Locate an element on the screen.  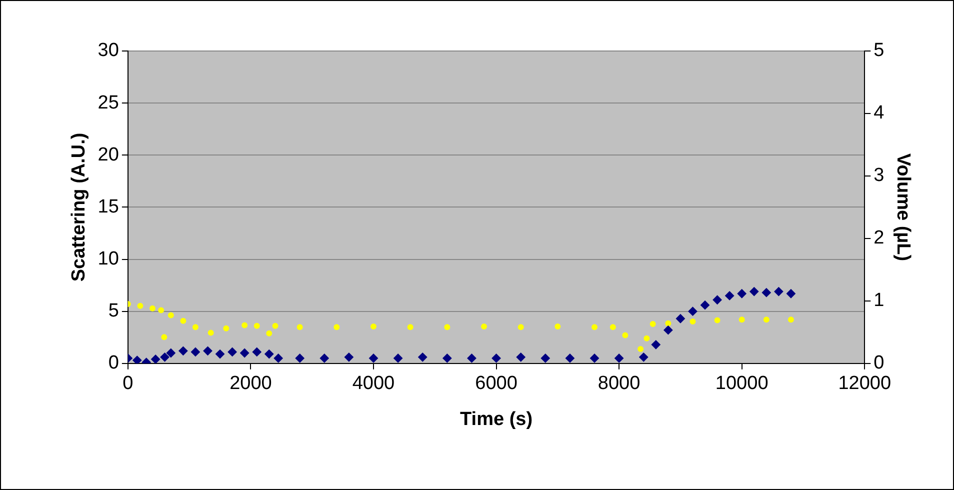
y-axis-title: Scattering (A.U.) is located at coordinates (79, 207).